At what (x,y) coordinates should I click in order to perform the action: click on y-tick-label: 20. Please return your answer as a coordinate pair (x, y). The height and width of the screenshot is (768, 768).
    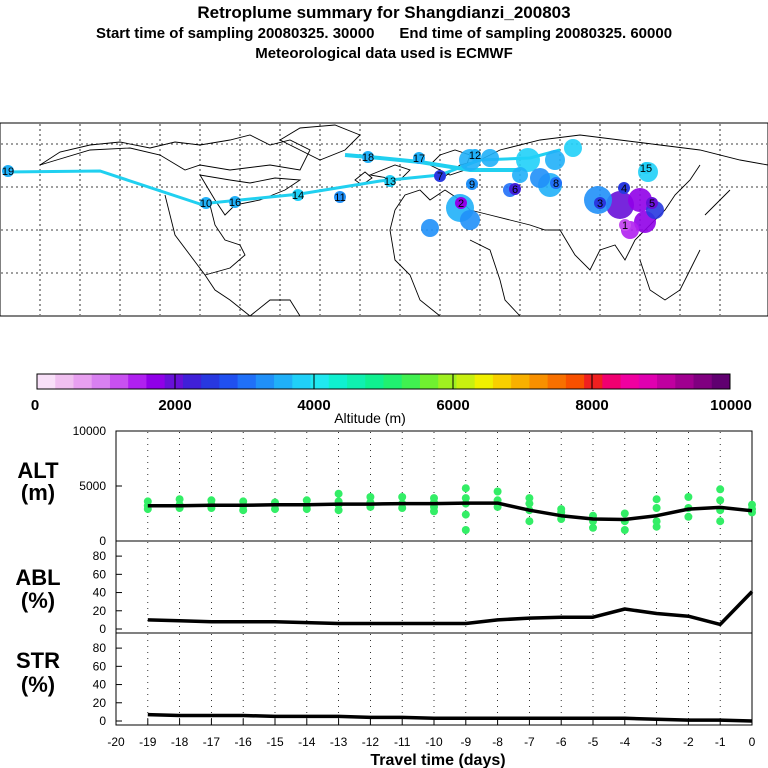
    Looking at the image, I should click on (100, 703).